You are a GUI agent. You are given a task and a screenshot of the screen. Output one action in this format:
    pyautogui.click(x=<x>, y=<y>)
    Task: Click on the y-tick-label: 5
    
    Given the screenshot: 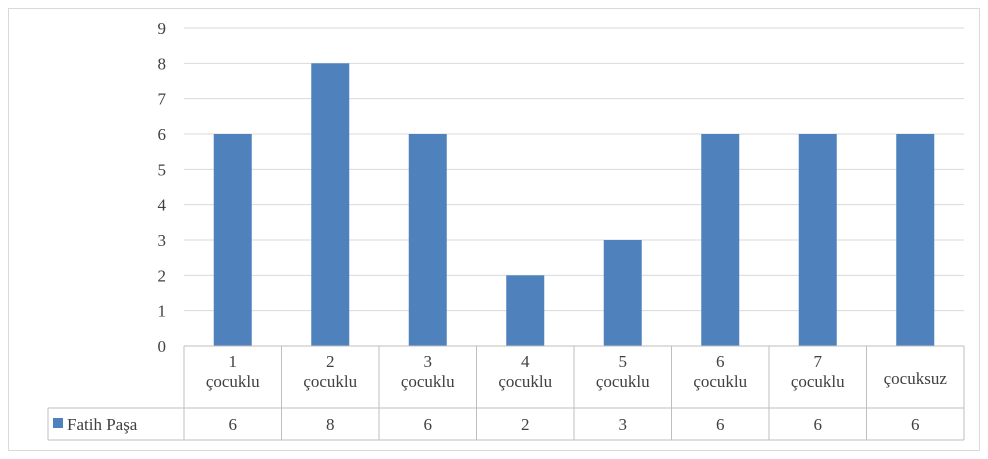 What is the action you would take?
    pyautogui.click(x=162, y=169)
    